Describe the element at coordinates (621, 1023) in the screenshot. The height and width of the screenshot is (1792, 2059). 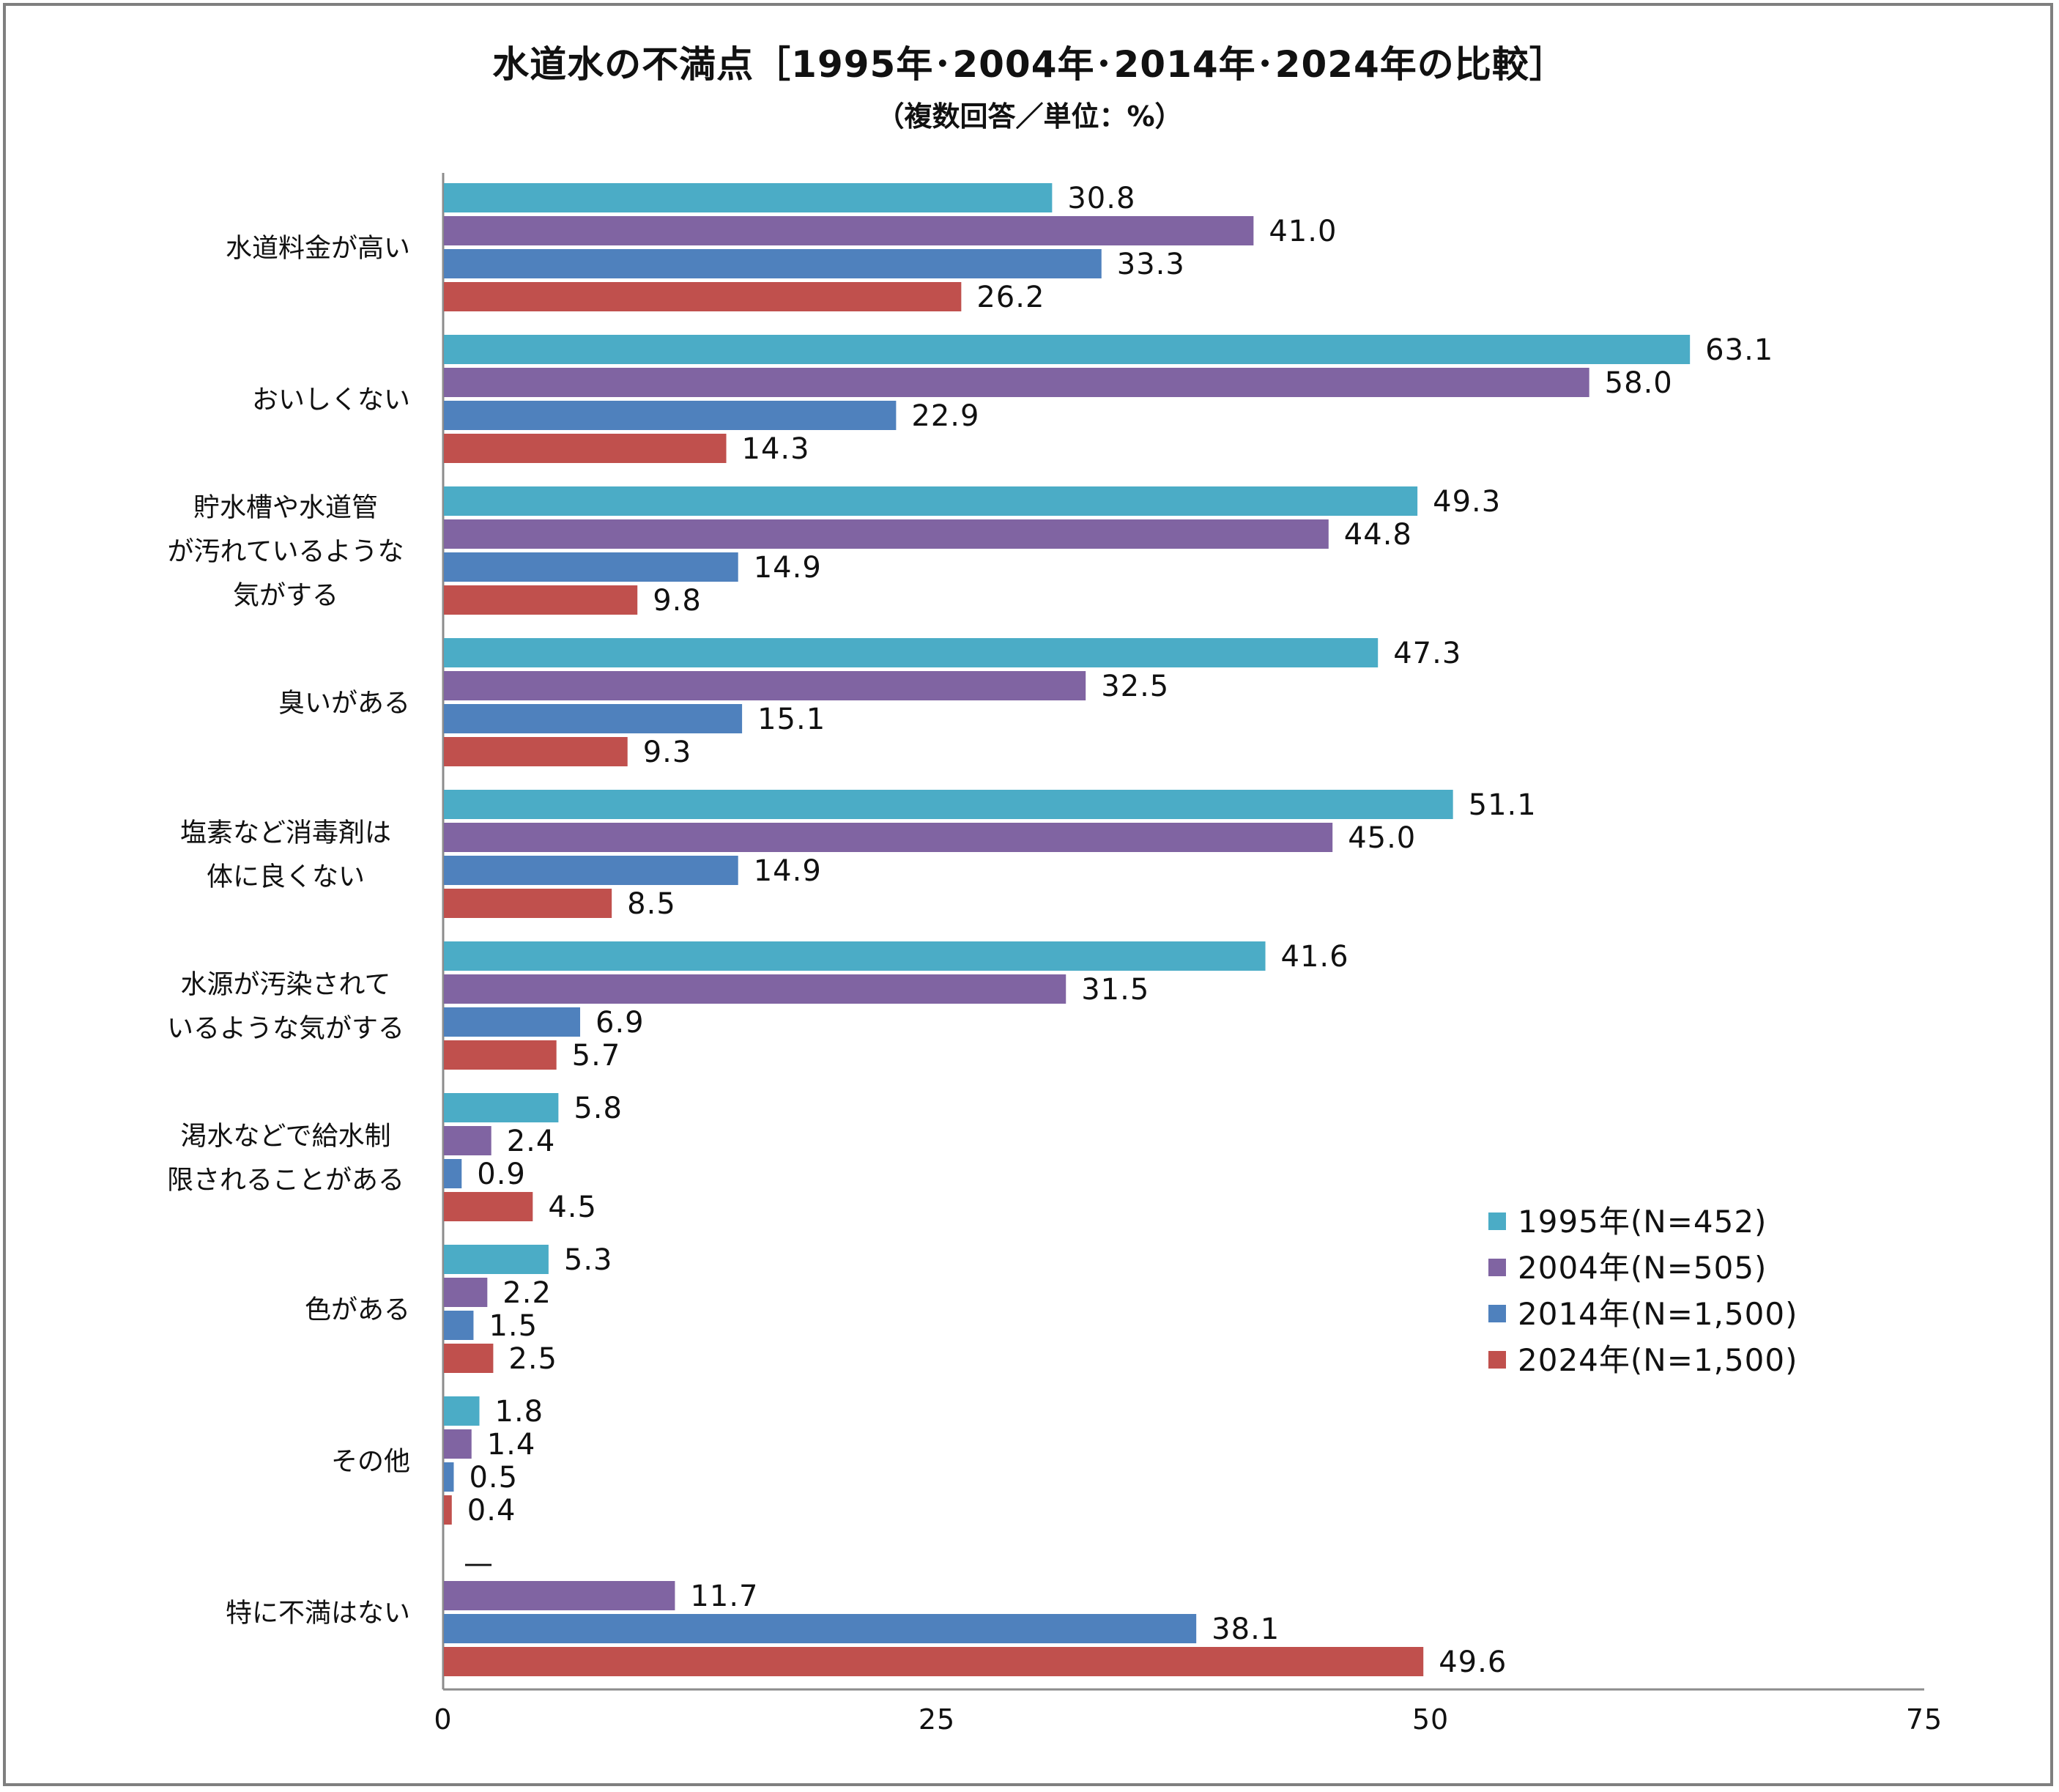
I see `bar-value-label: 6.9` at that location.